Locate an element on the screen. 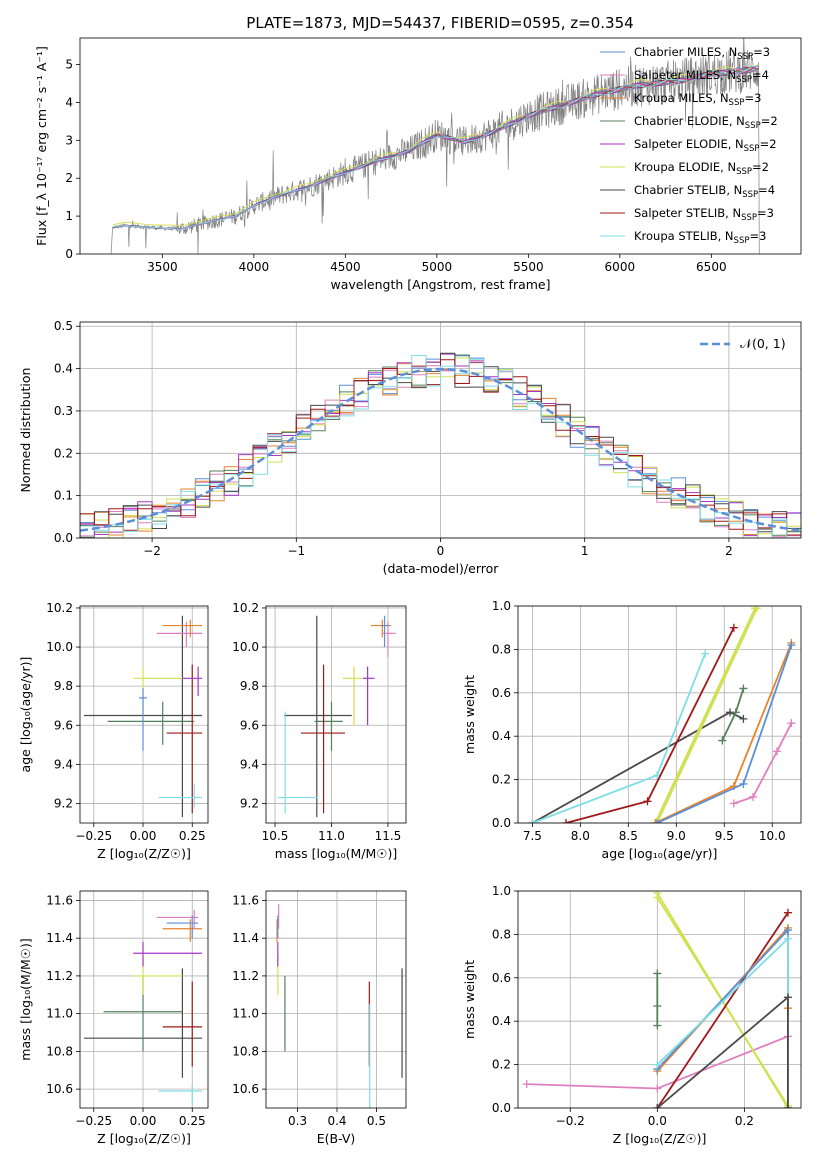 This screenshot has width=819, height=1170. y-axis-label: Normed distribution is located at coordinates (25, 430).